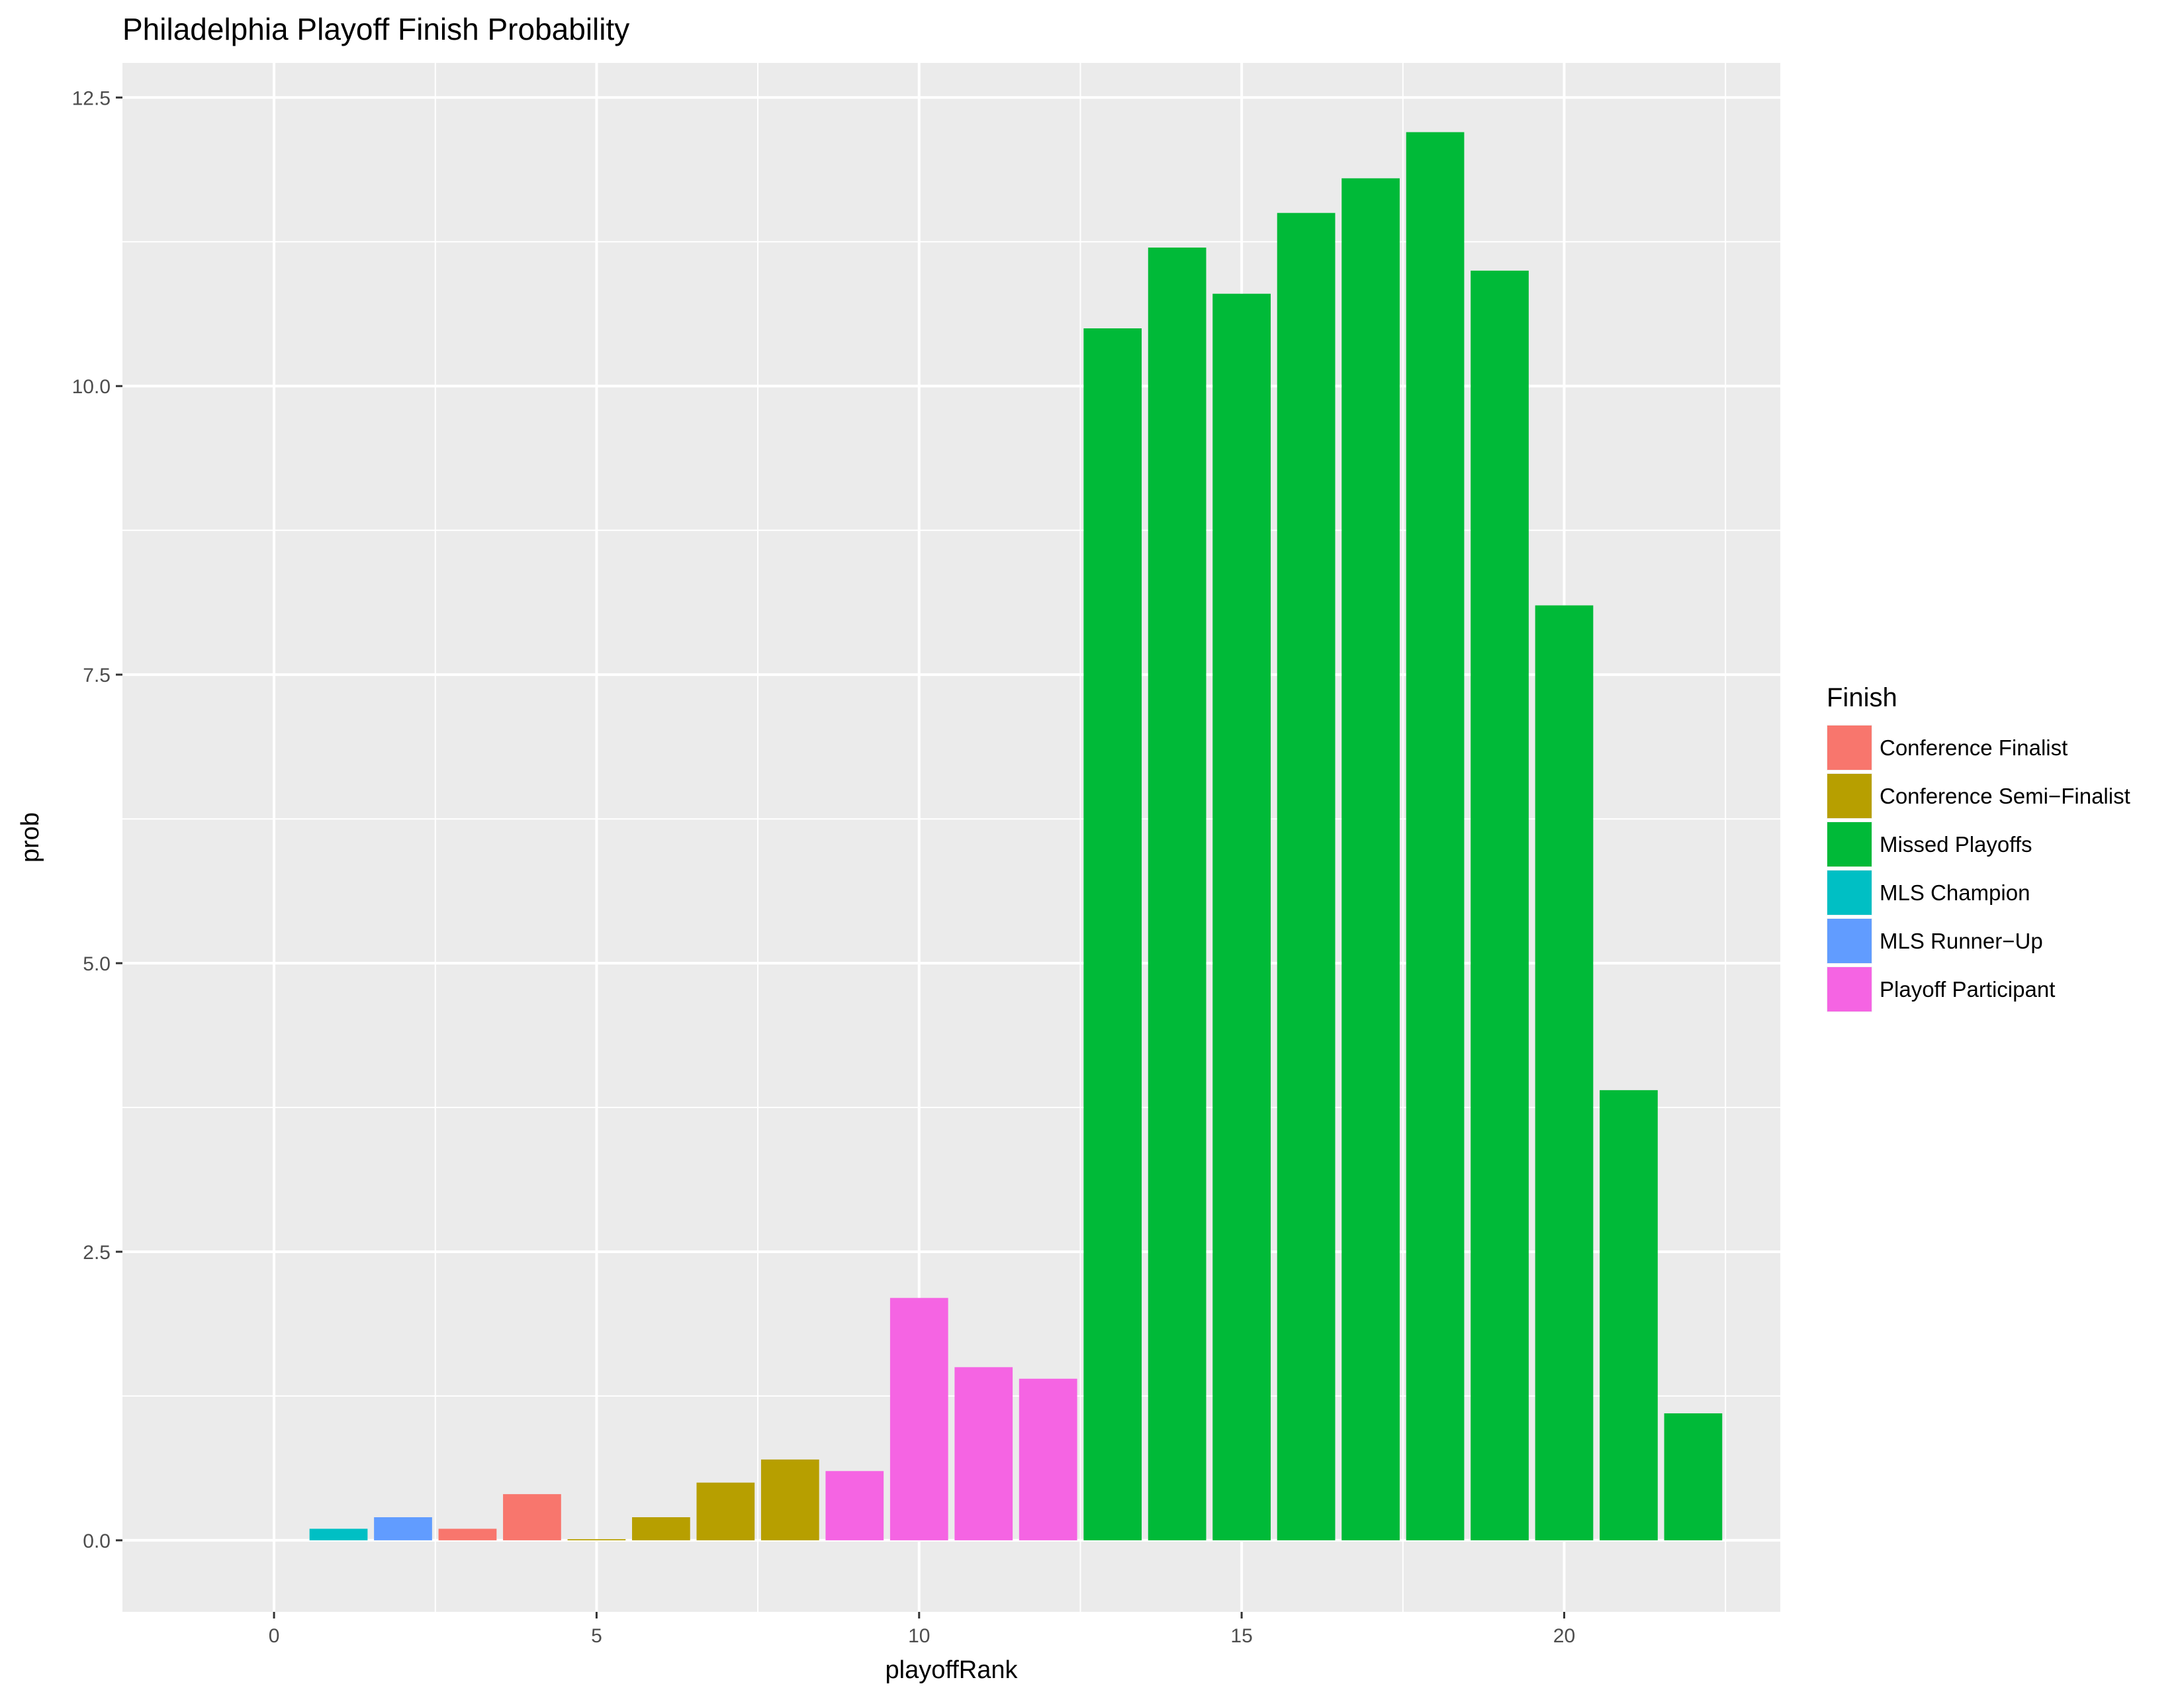 The image size is (2184, 1688). Describe the element at coordinates (1956, 844) in the screenshot. I see `legend-label: Missed Playoffs` at that location.